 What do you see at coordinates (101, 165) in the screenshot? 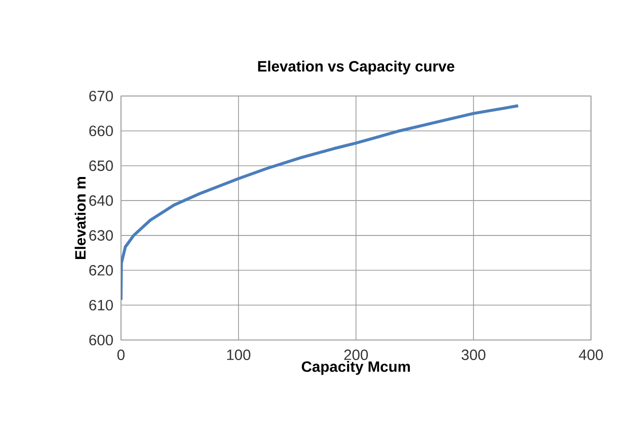
I see `y-tick-label: 650` at bounding box center [101, 165].